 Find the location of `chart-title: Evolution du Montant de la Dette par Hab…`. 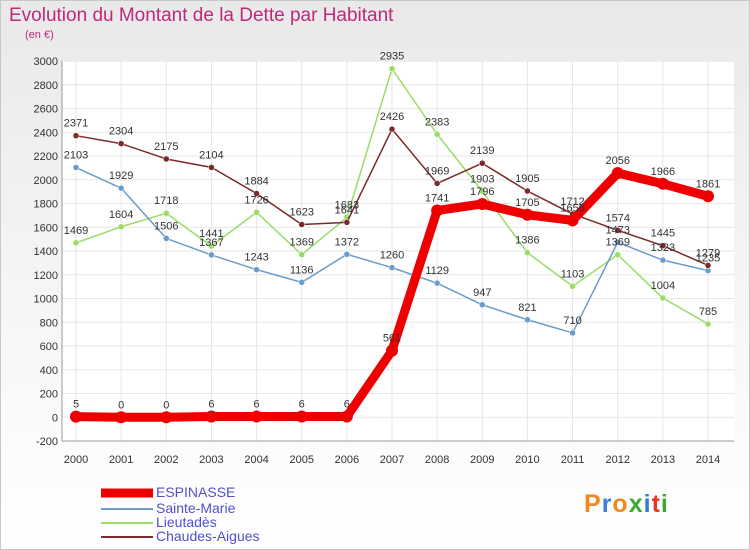

chart-title: Evolution du Montant de la Dette par Hab… is located at coordinates (201, 15).